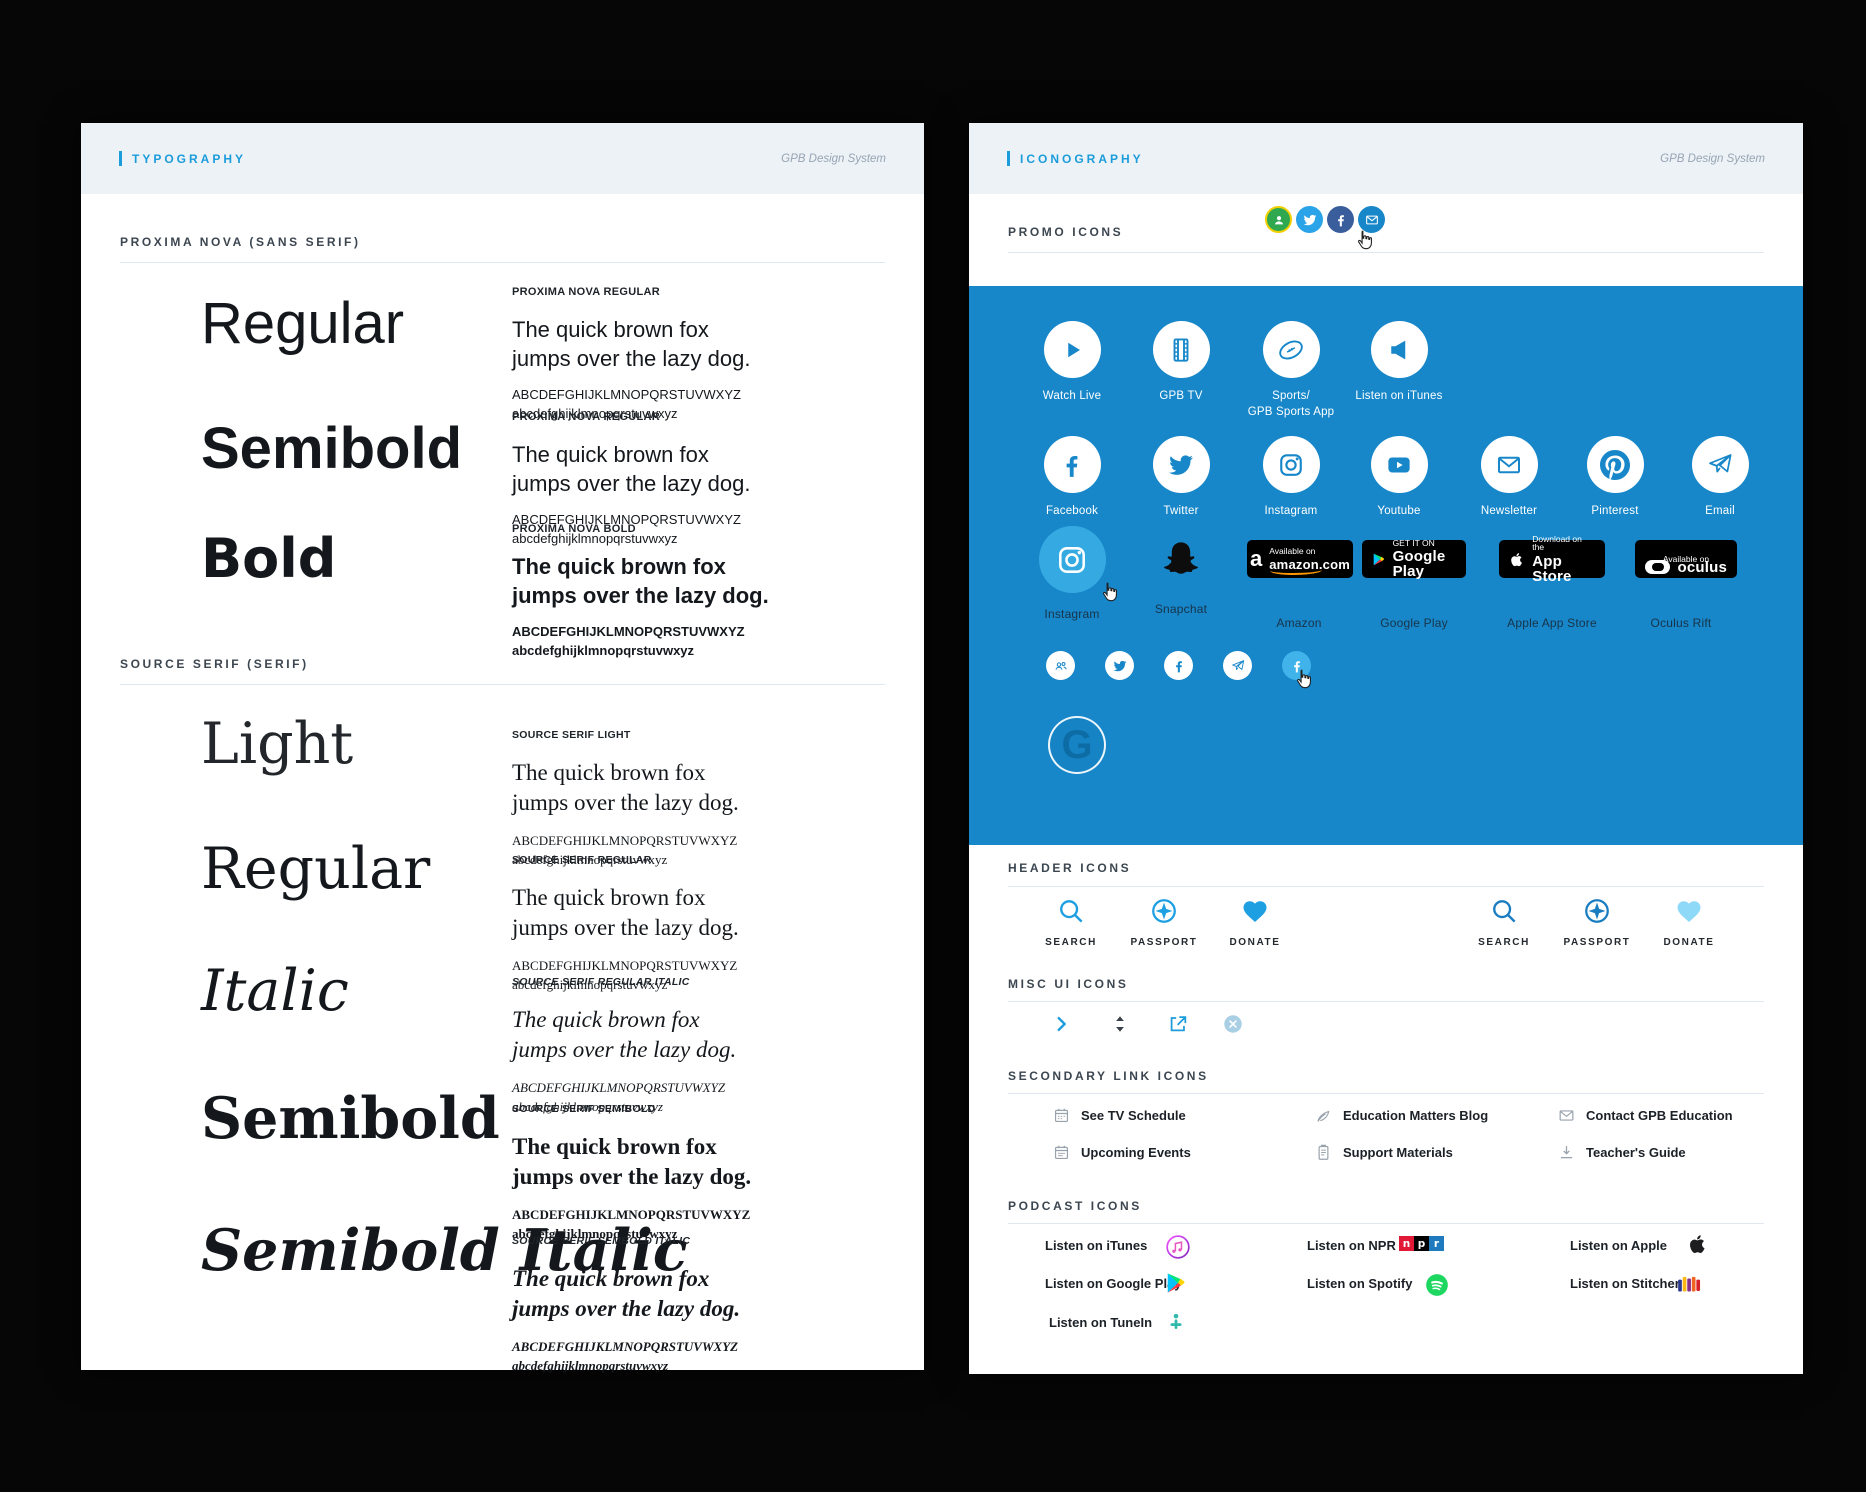 The width and height of the screenshot is (1866, 1492). What do you see at coordinates (1689, 1285) in the screenshot?
I see `stitcher-icon` at bounding box center [1689, 1285].